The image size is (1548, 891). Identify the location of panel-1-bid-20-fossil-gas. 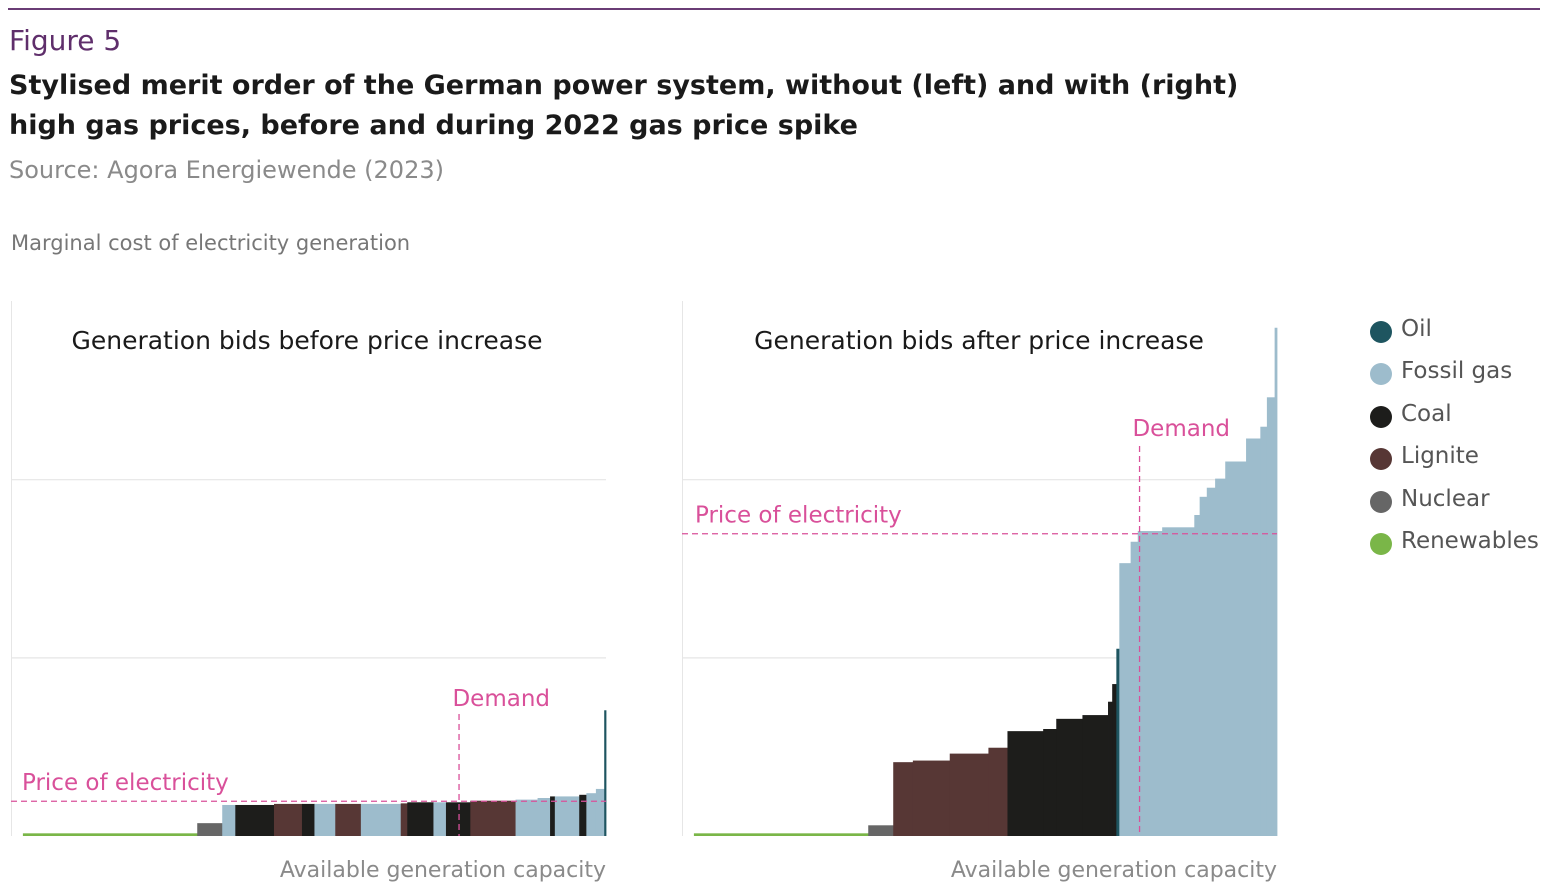
(591, 814).